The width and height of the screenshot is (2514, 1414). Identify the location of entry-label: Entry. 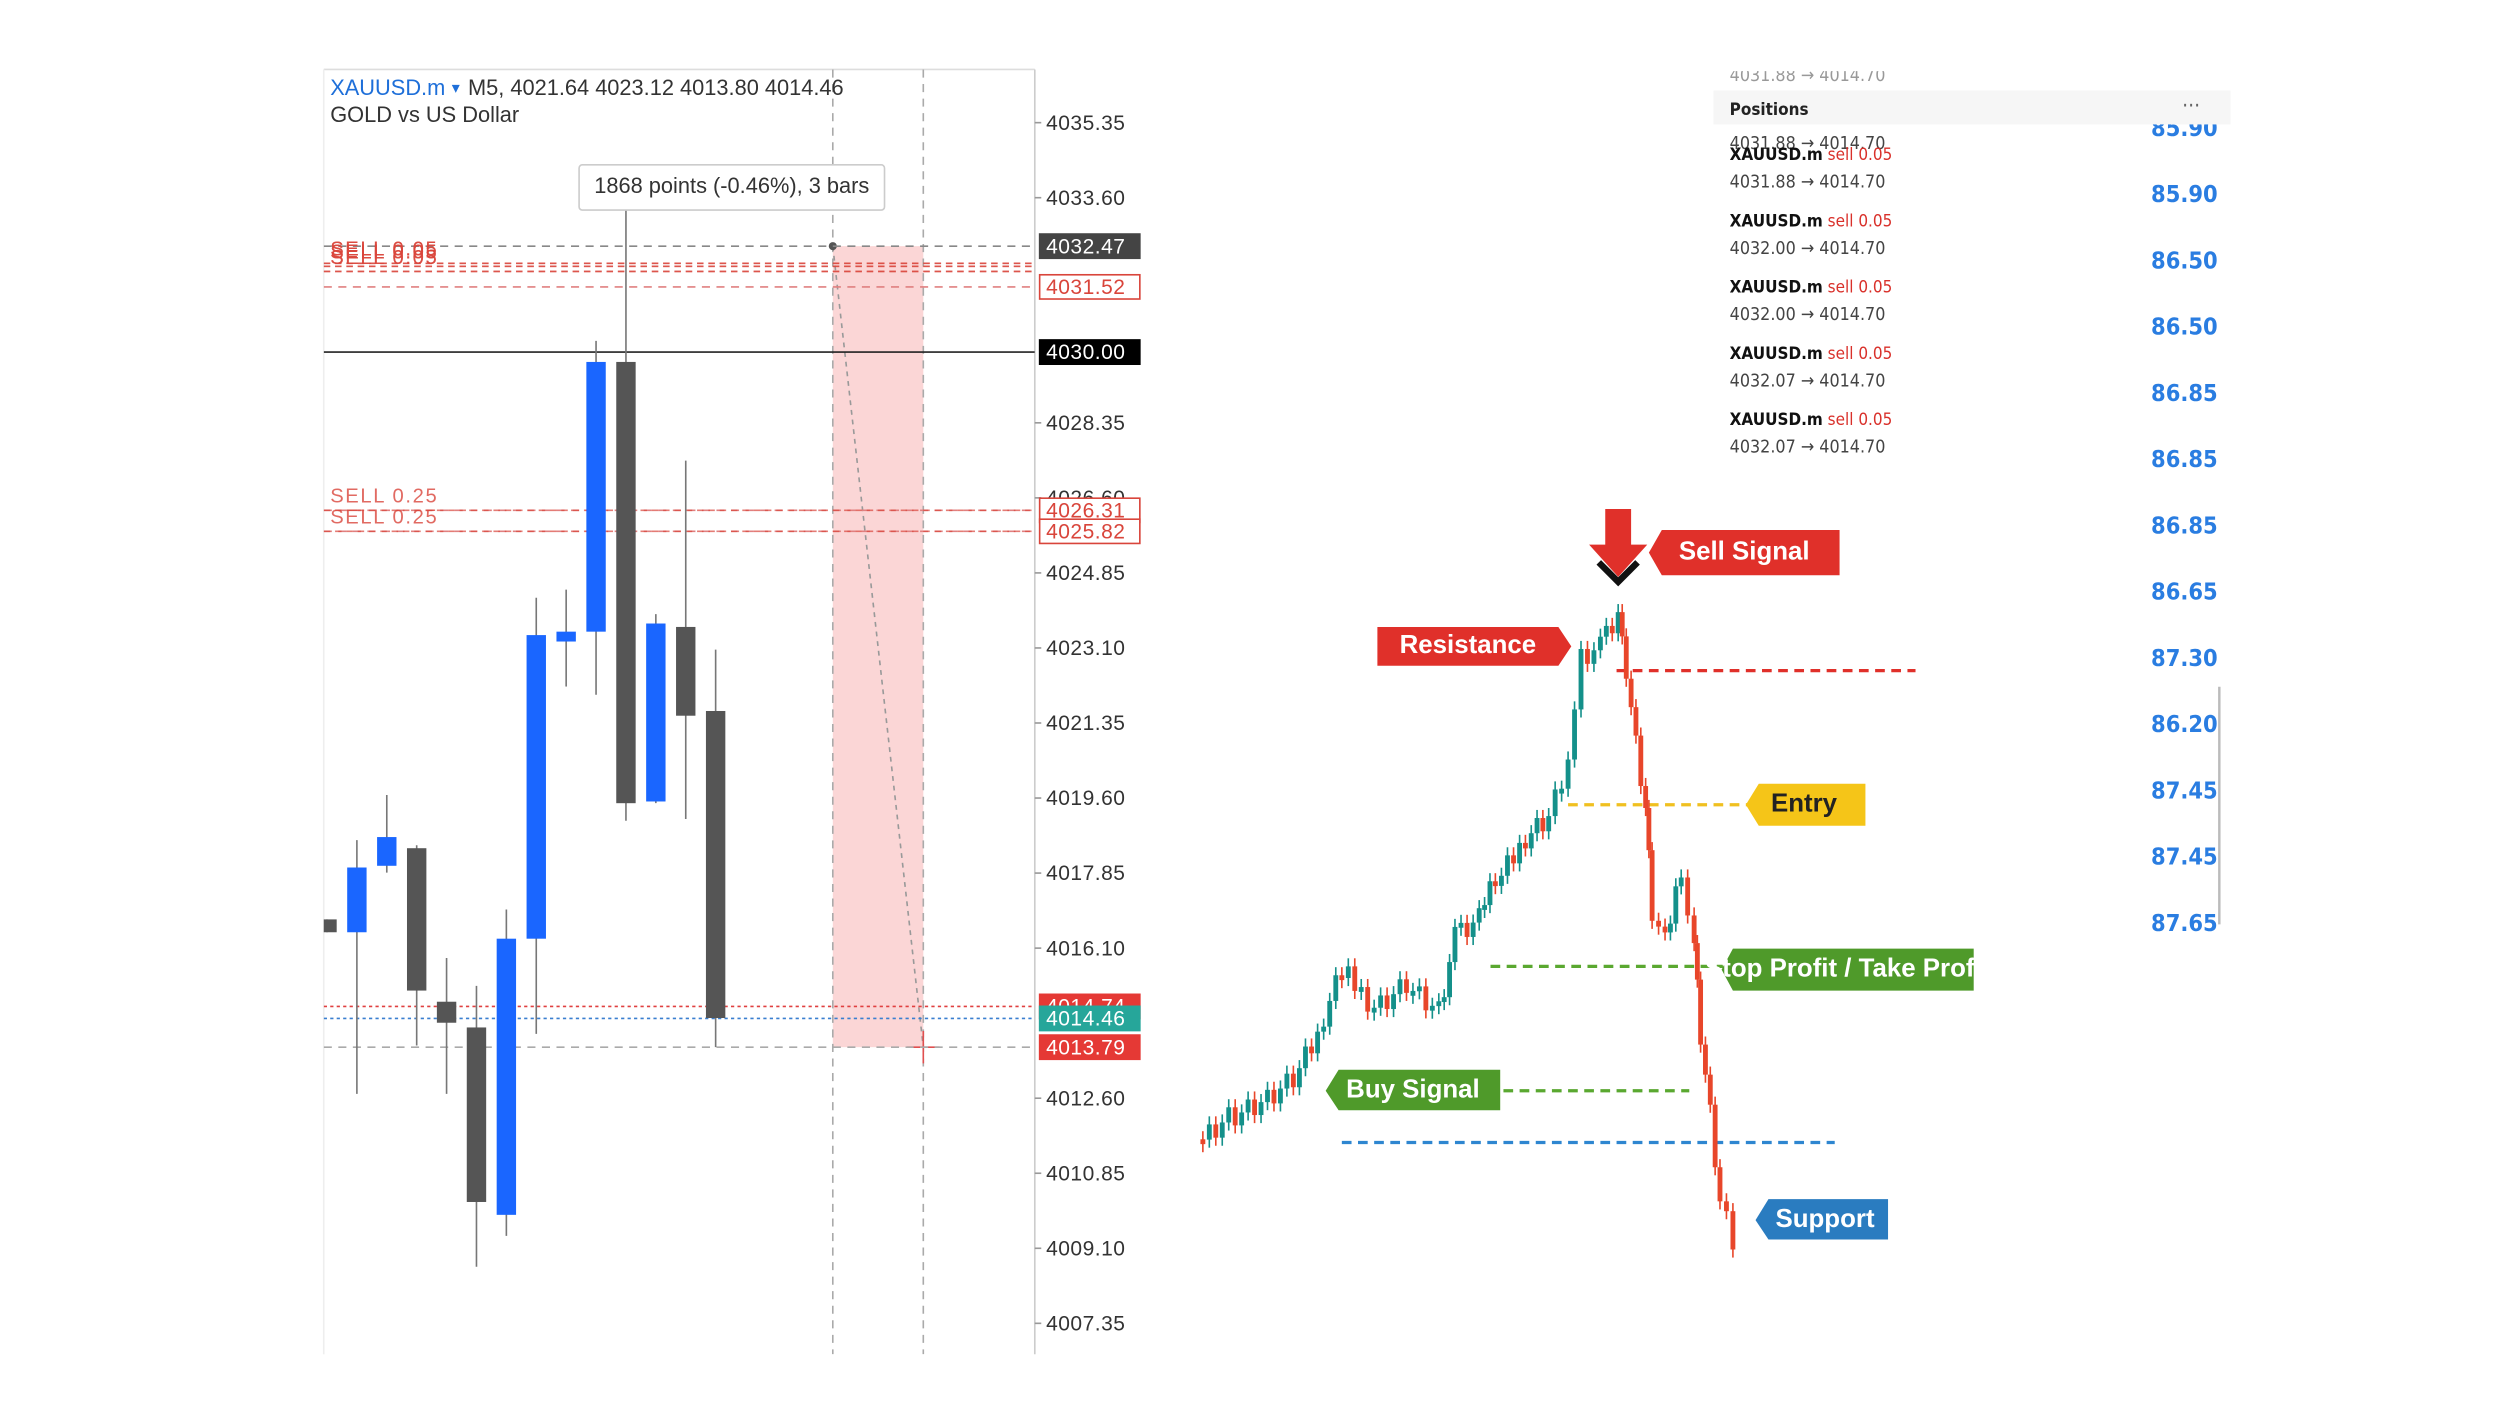
(1804, 804).